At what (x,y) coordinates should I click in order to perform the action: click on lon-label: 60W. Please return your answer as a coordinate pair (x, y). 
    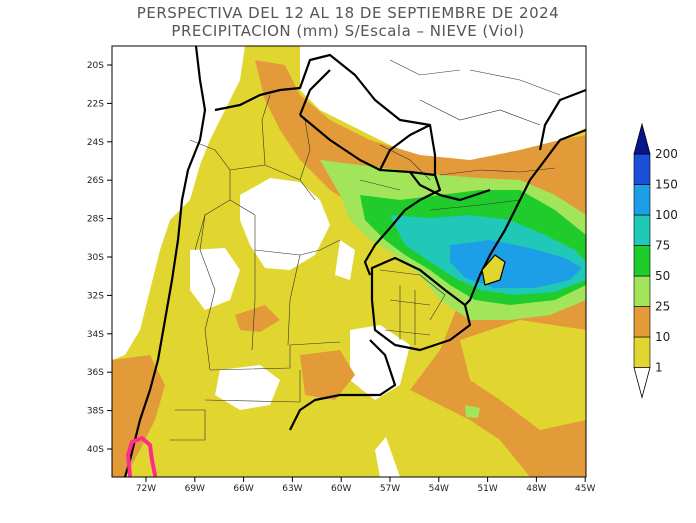
    Looking at the image, I should click on (341, 489).